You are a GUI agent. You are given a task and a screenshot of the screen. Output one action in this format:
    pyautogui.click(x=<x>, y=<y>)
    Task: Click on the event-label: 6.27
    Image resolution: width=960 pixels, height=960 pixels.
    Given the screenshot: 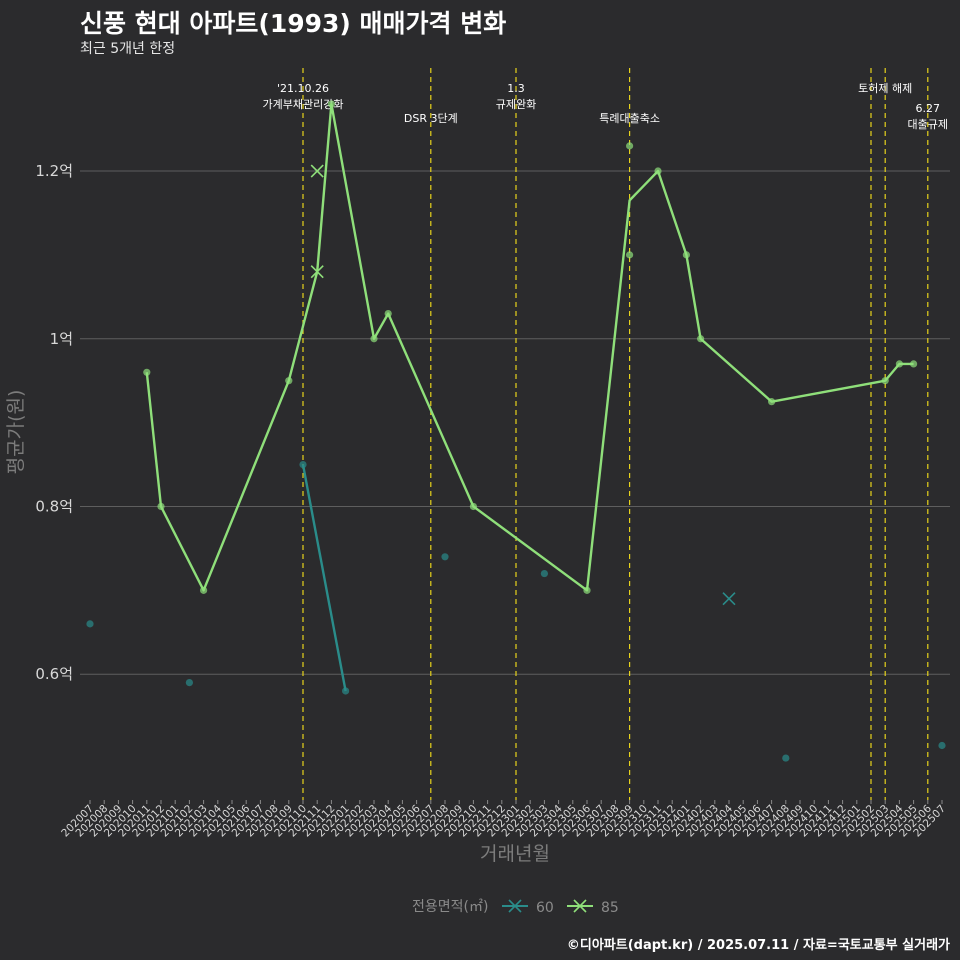 What is the action you would take?
    pyautogui.click(x=928, y=108)
    